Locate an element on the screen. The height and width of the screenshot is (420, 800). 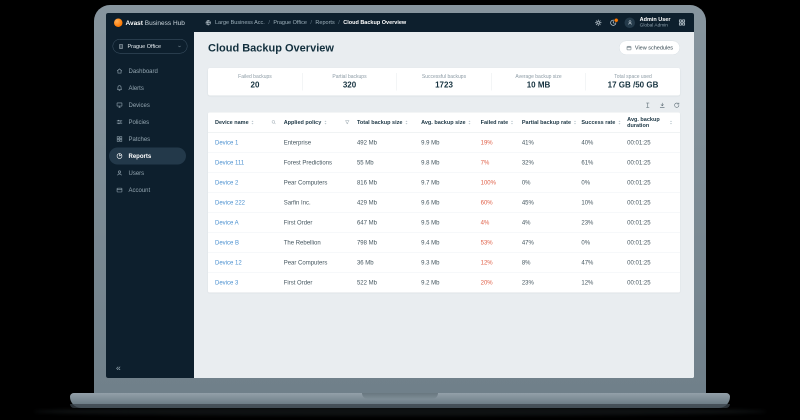
cell-avg-size: 9.5 Mb is located at coordinates (430, 222).